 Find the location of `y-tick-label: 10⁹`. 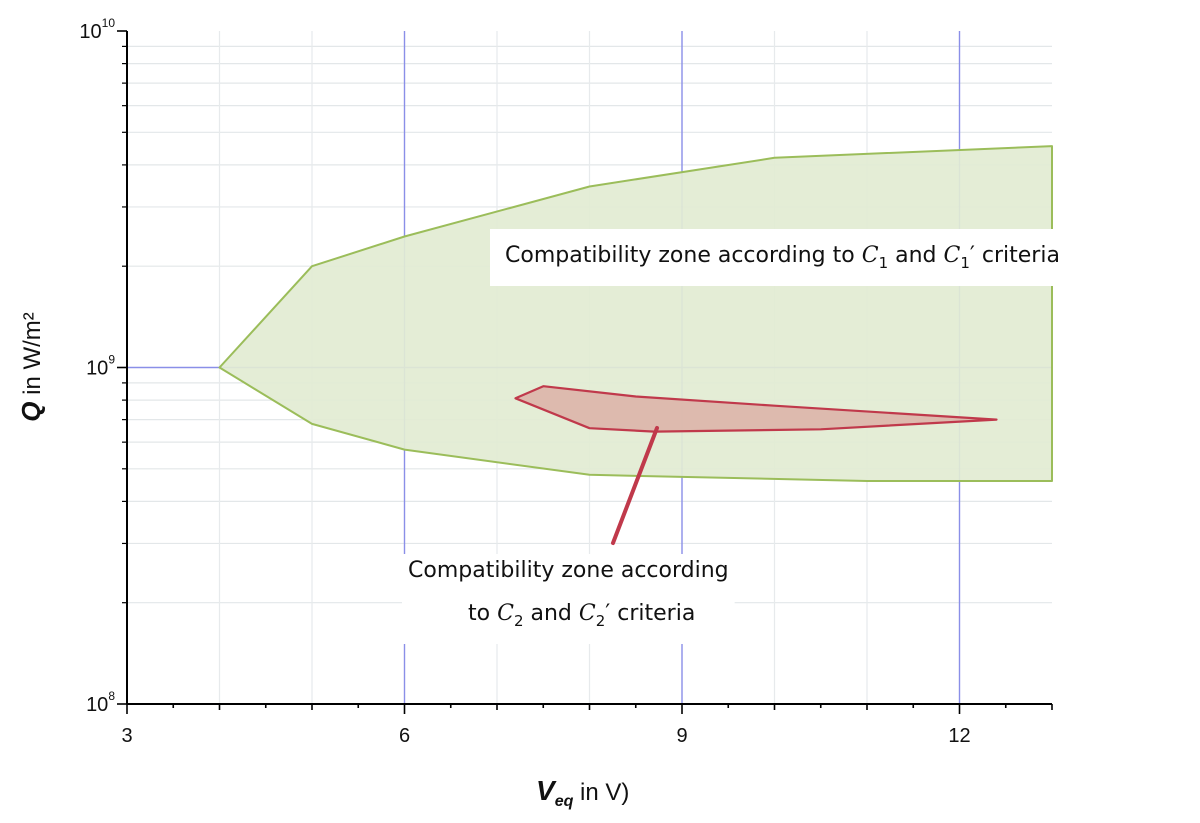

y-tick-label: 10⁹ is located at coordinates (100, 366).